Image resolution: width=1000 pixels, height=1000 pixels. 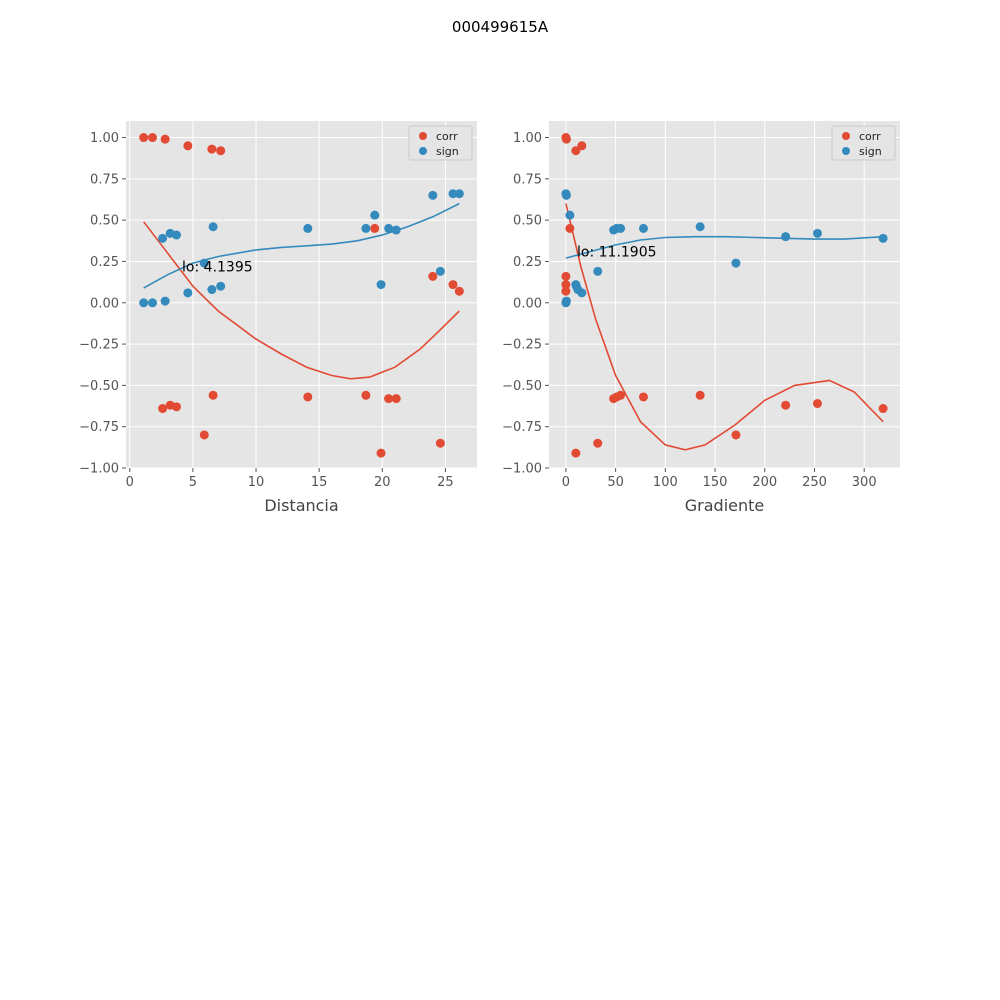 What do you see at coordinates (527, 262) in the screenshot?
I see `y-tick-label: 0.25` at bounding box center [527, 262].